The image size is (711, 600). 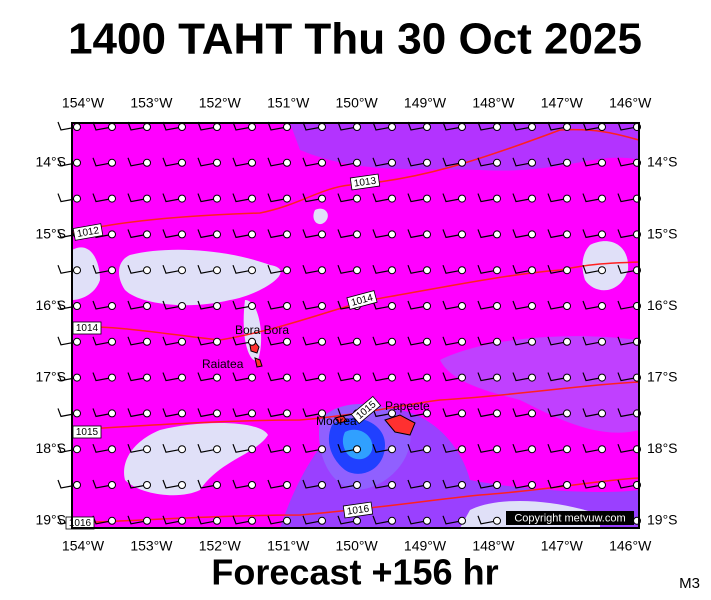 What do you see at coordinates (539, 384) in the screenshot?
I see `purple-area` at bounding box center [539, 384].